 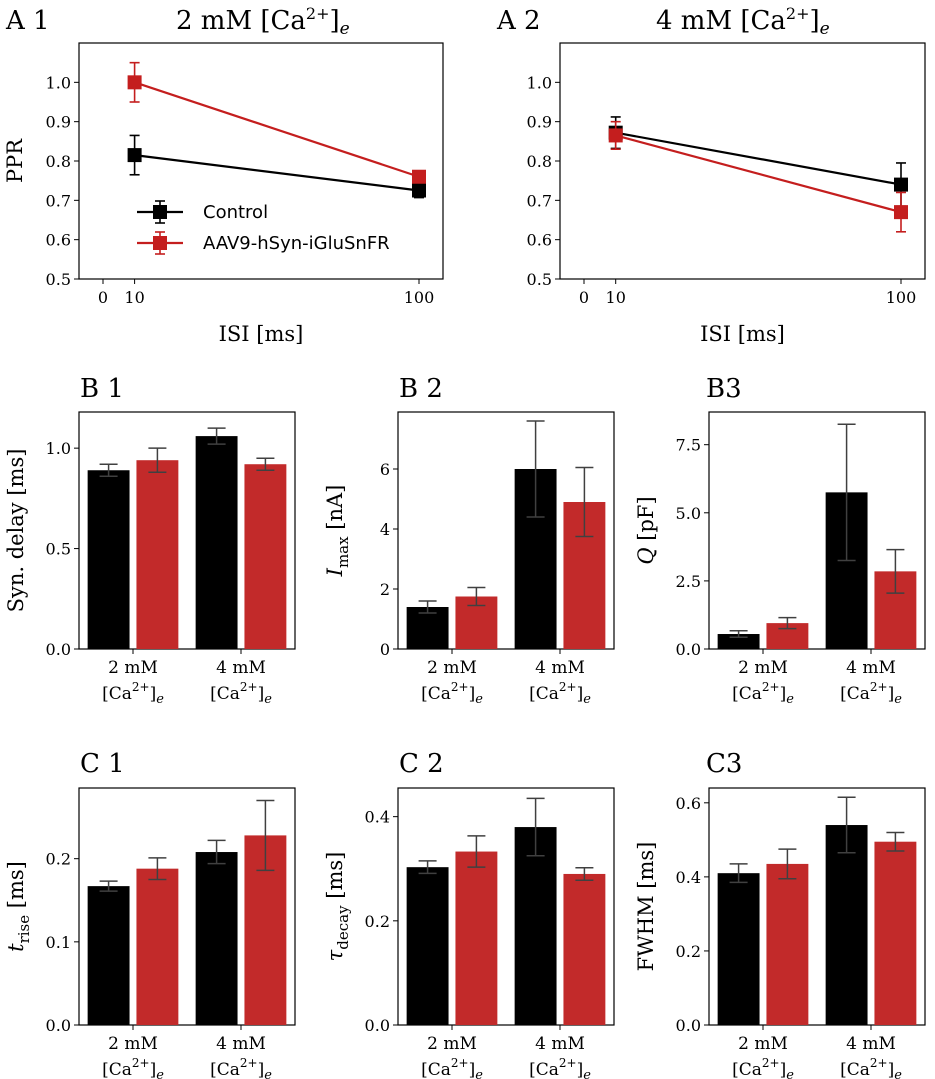 What do you see at coordinates (421, 389) in the screenshot?
I see `panel-label: B 2` at bounding box center [421, 389].